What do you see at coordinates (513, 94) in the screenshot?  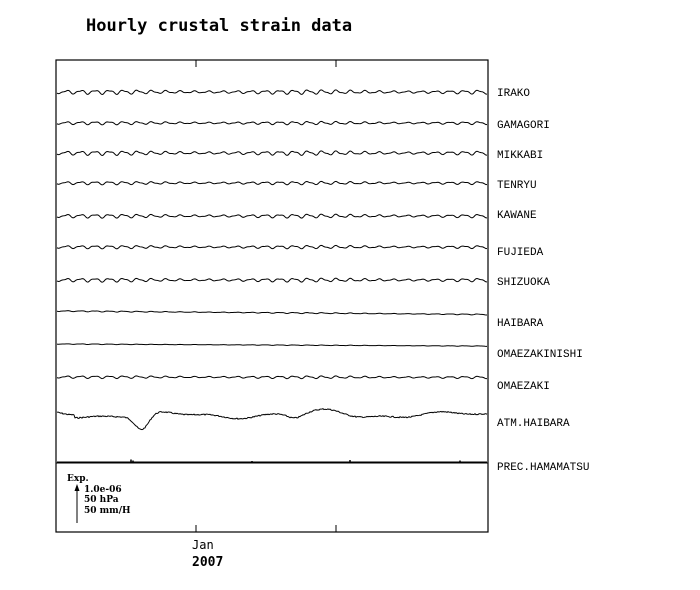 I see `station-label-irako: IRAKO` at bounding box center [513, 94].